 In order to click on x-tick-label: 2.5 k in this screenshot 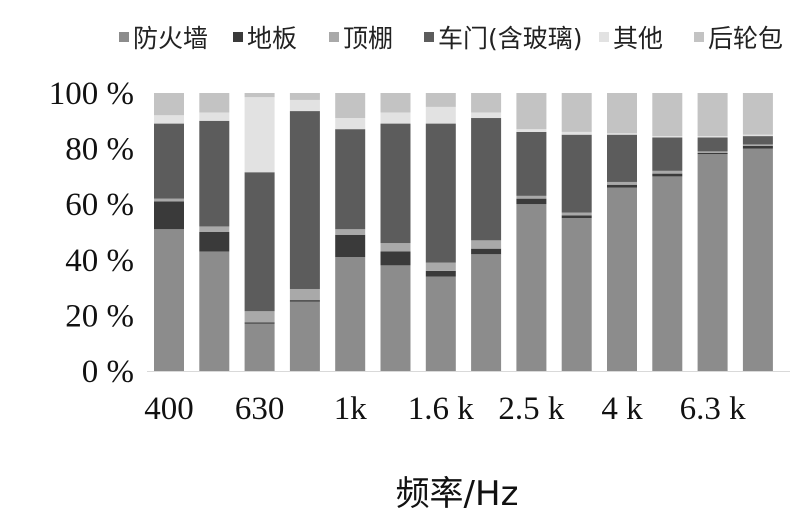, I will do `click(531, 409)`.